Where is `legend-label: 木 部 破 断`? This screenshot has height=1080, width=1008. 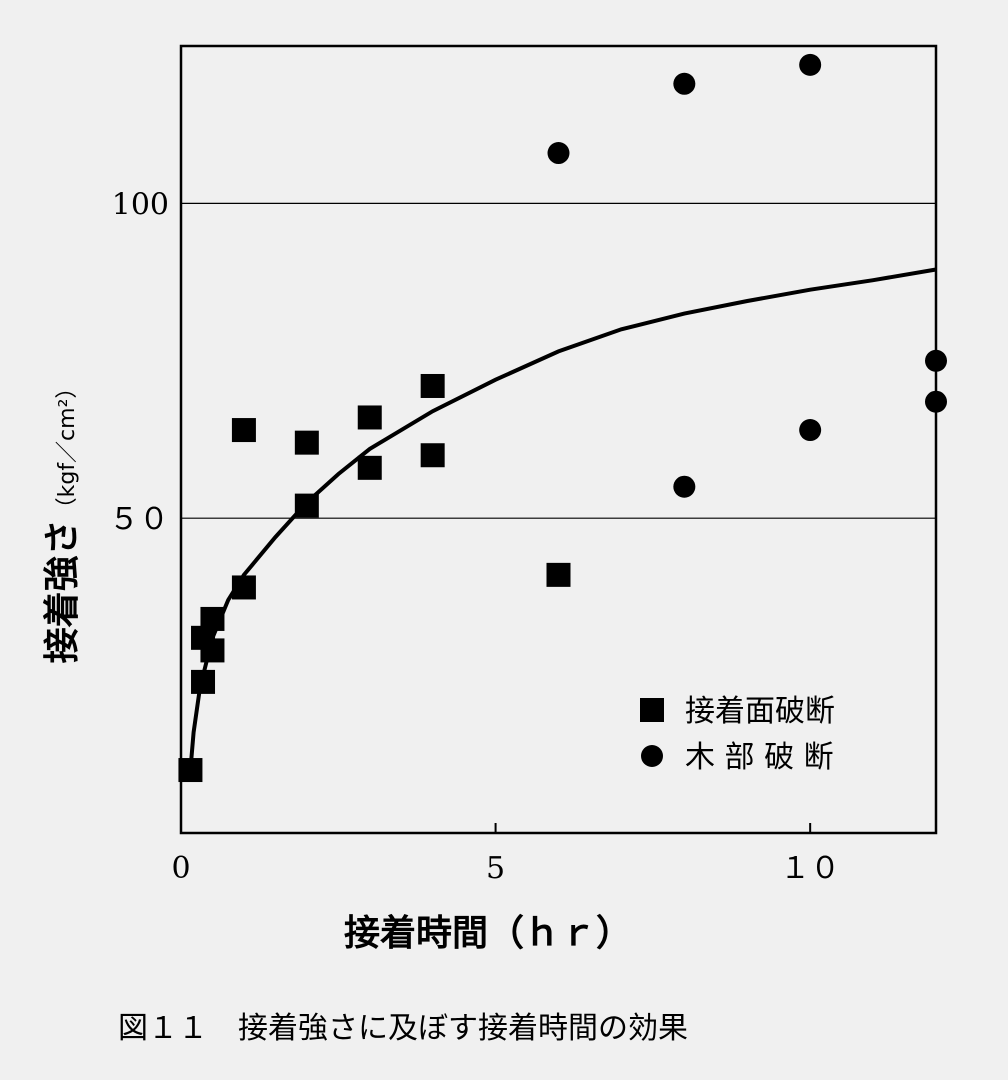
legend-label: 木 部 破 断 is located at coordinates (759, 757).